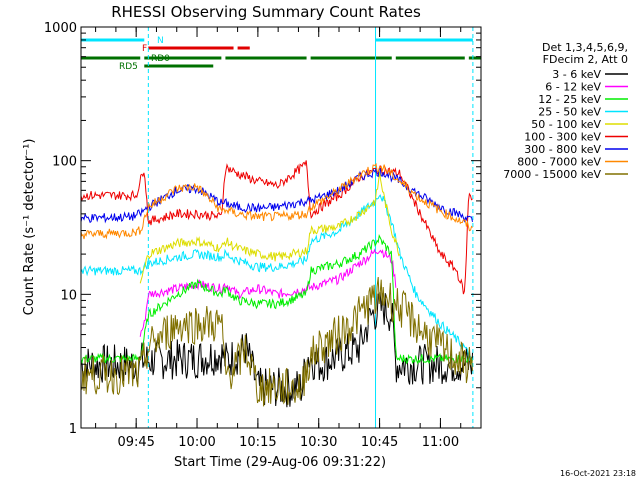 The image size is (640, 480). I want to click on legend-entry-100-300-kev: 100 - 300 keV, so click(562, 137).